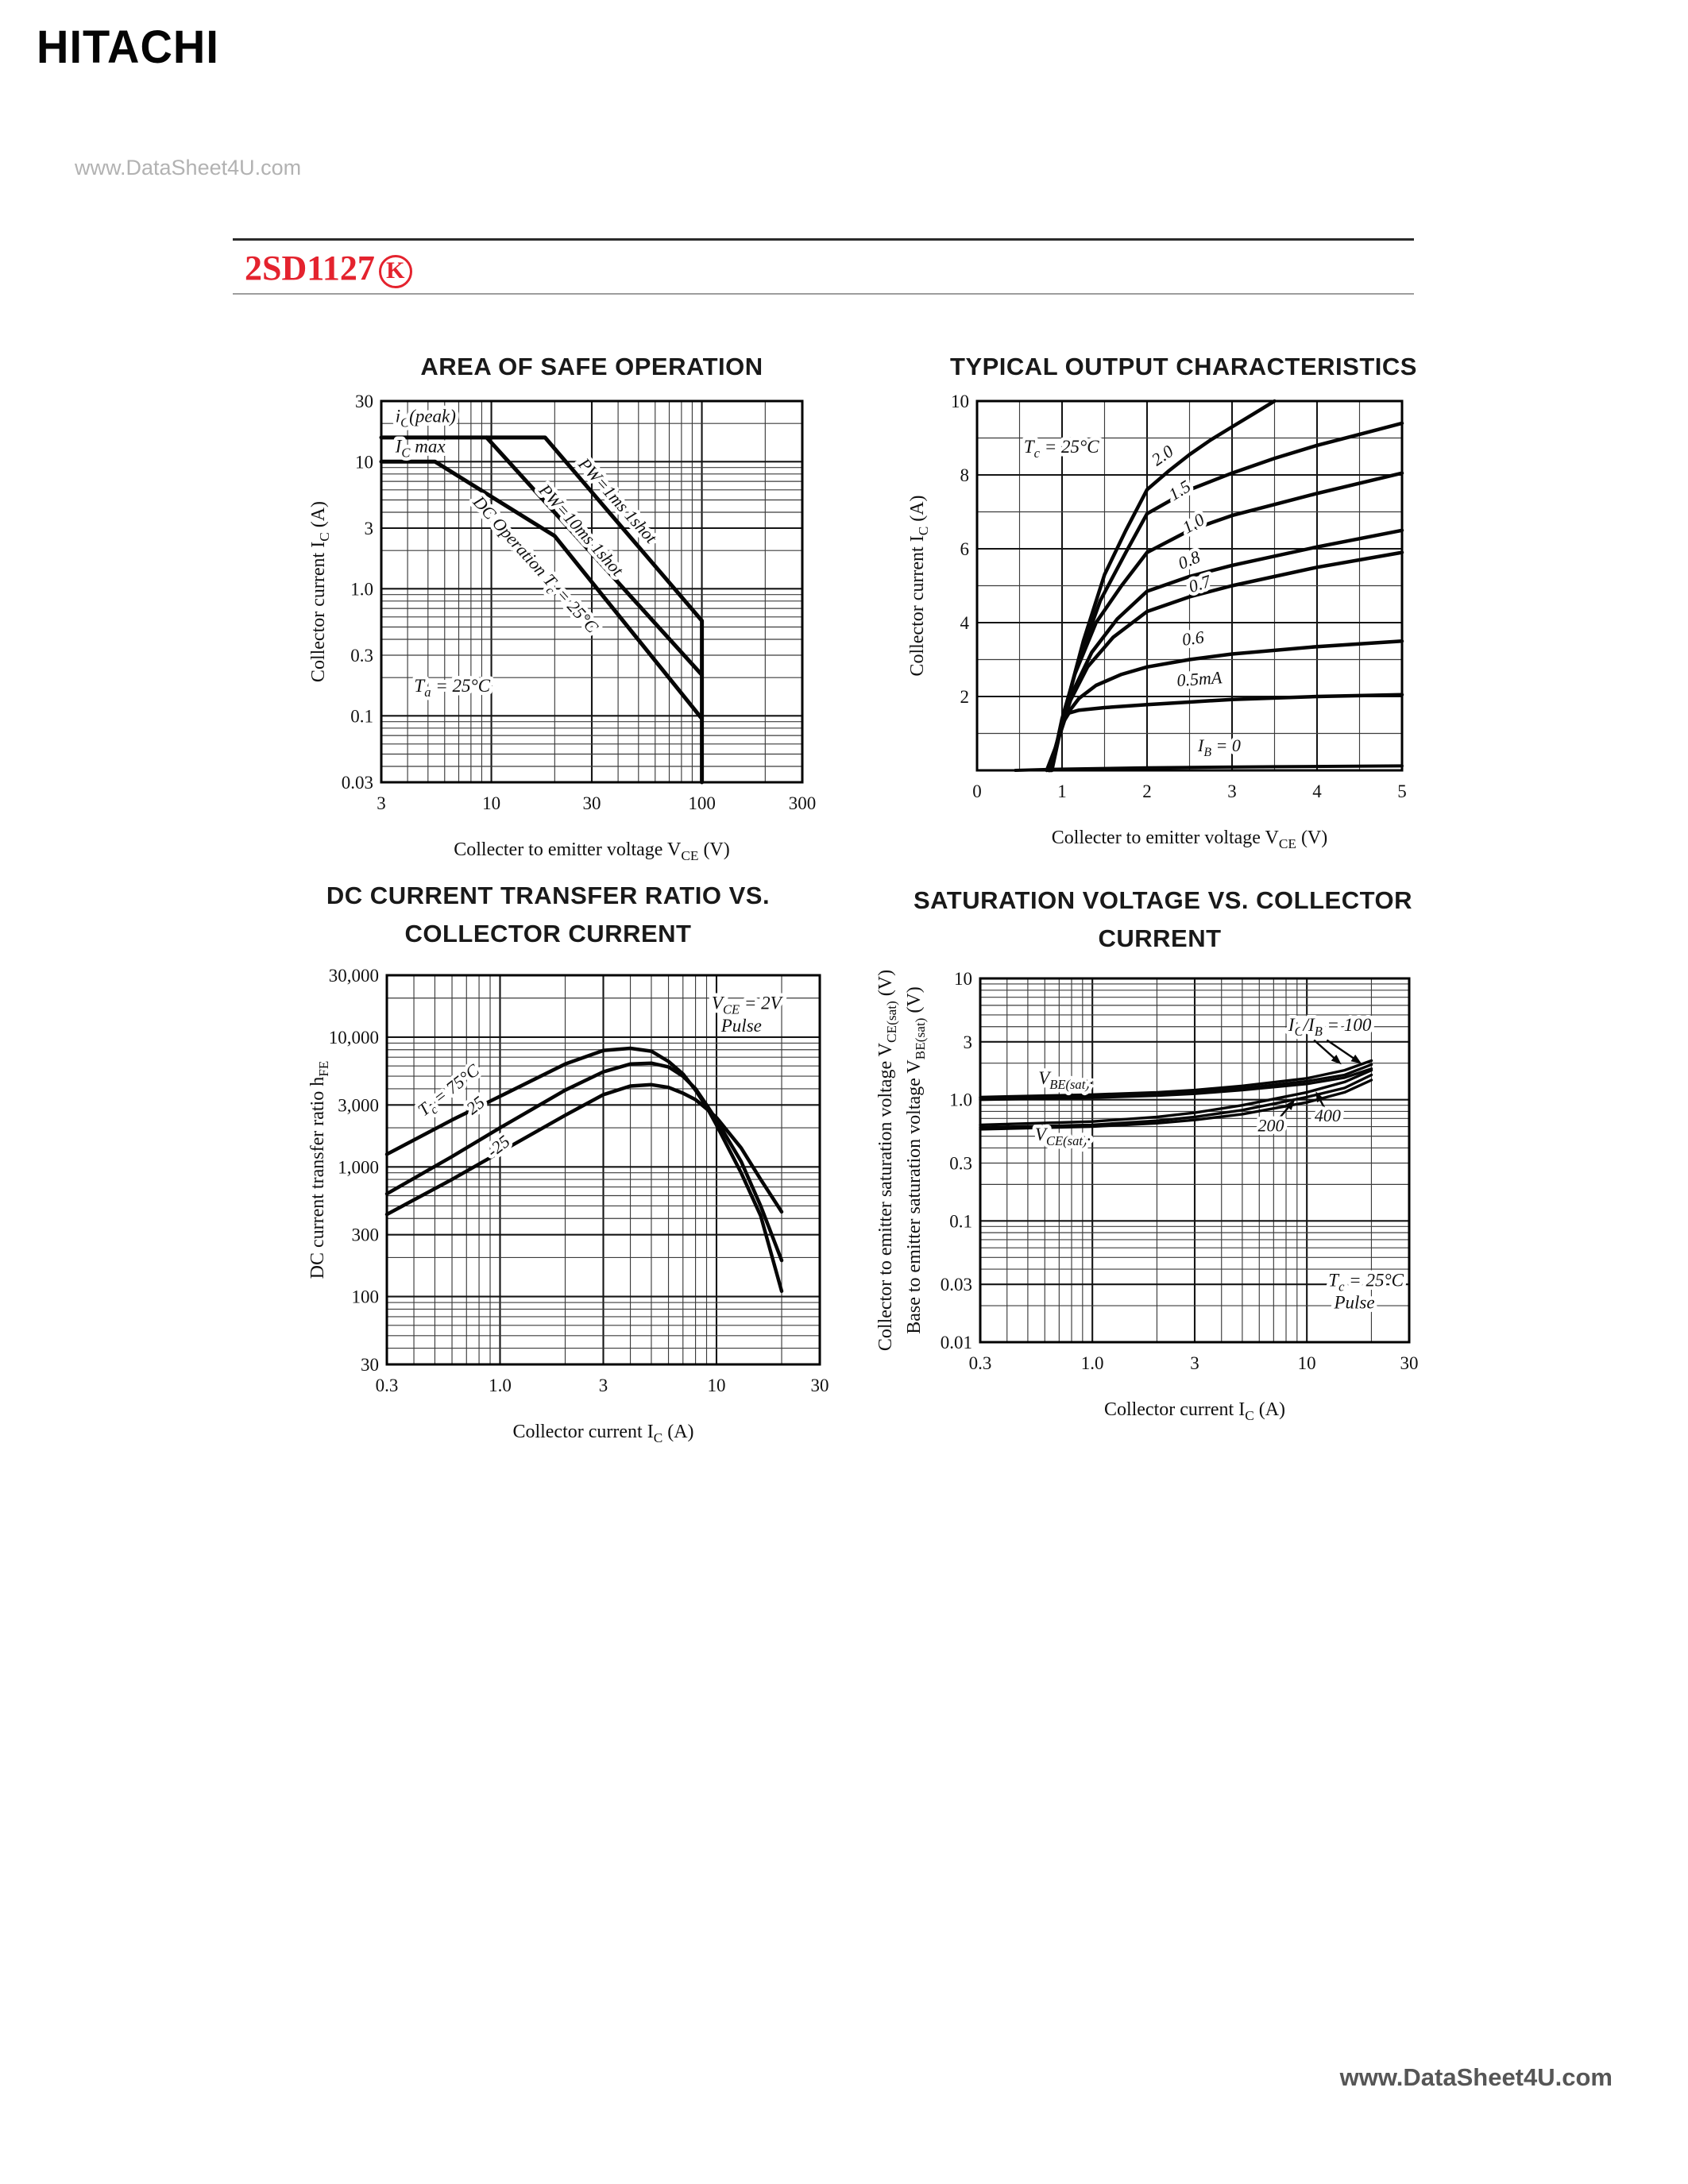 This screenshot has height=2184, width=1688. Describe the element at coordinates (364, 401) in the screenshot. I see `aso-y-tick-label: 30` at that location.